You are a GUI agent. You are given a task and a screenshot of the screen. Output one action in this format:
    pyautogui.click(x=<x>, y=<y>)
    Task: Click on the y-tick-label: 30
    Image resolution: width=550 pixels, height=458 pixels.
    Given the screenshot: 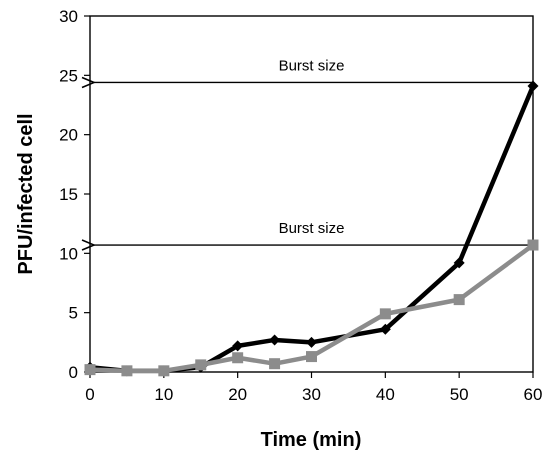 What is the action you would take?
    pyautogui.click(x=68, y=16)
    